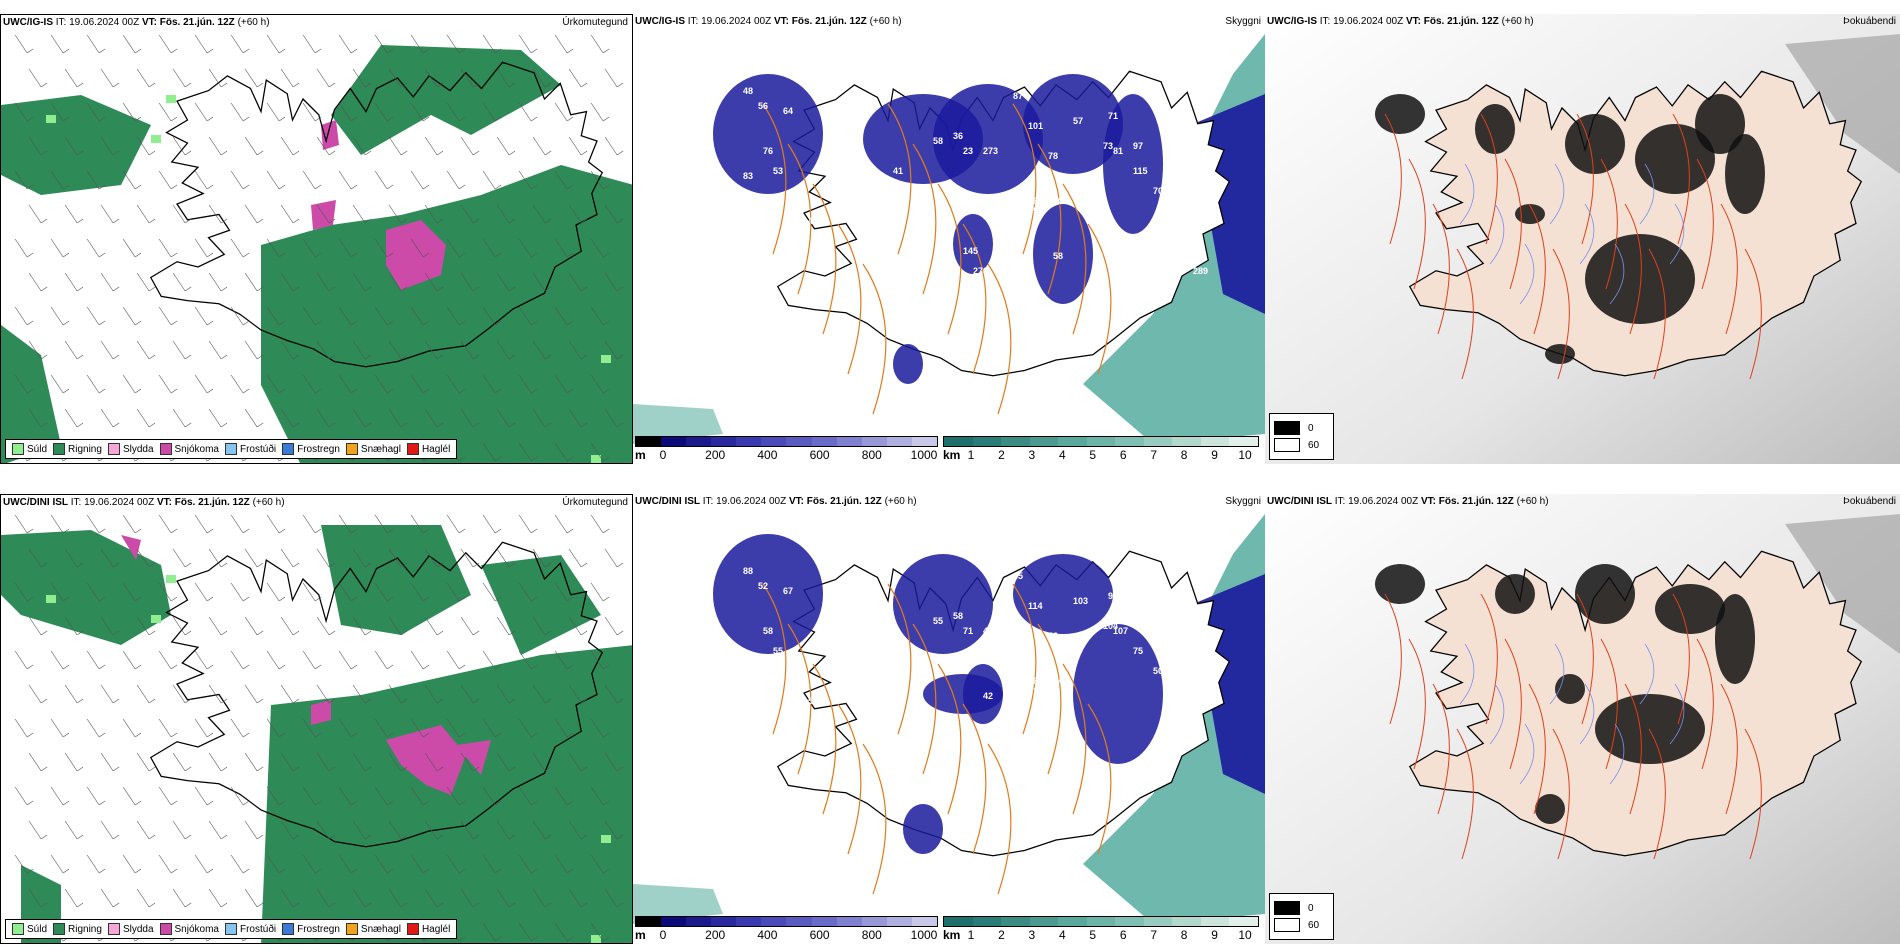  What do you see at coordinates (1062, 455) in the screenshot?
I see `colorbar-tick: 4` at bounding box center [1062, 455].